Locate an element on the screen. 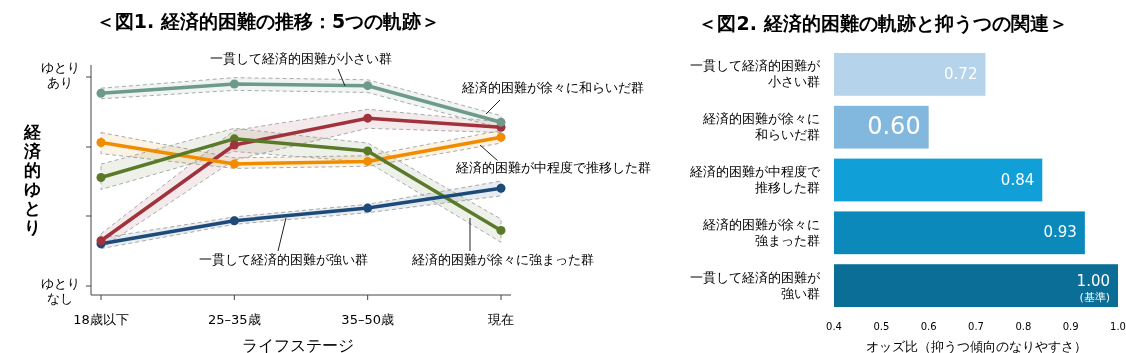 The image size is (1126, 353). text: ゆとりなし is located at coordinates (60, 290).